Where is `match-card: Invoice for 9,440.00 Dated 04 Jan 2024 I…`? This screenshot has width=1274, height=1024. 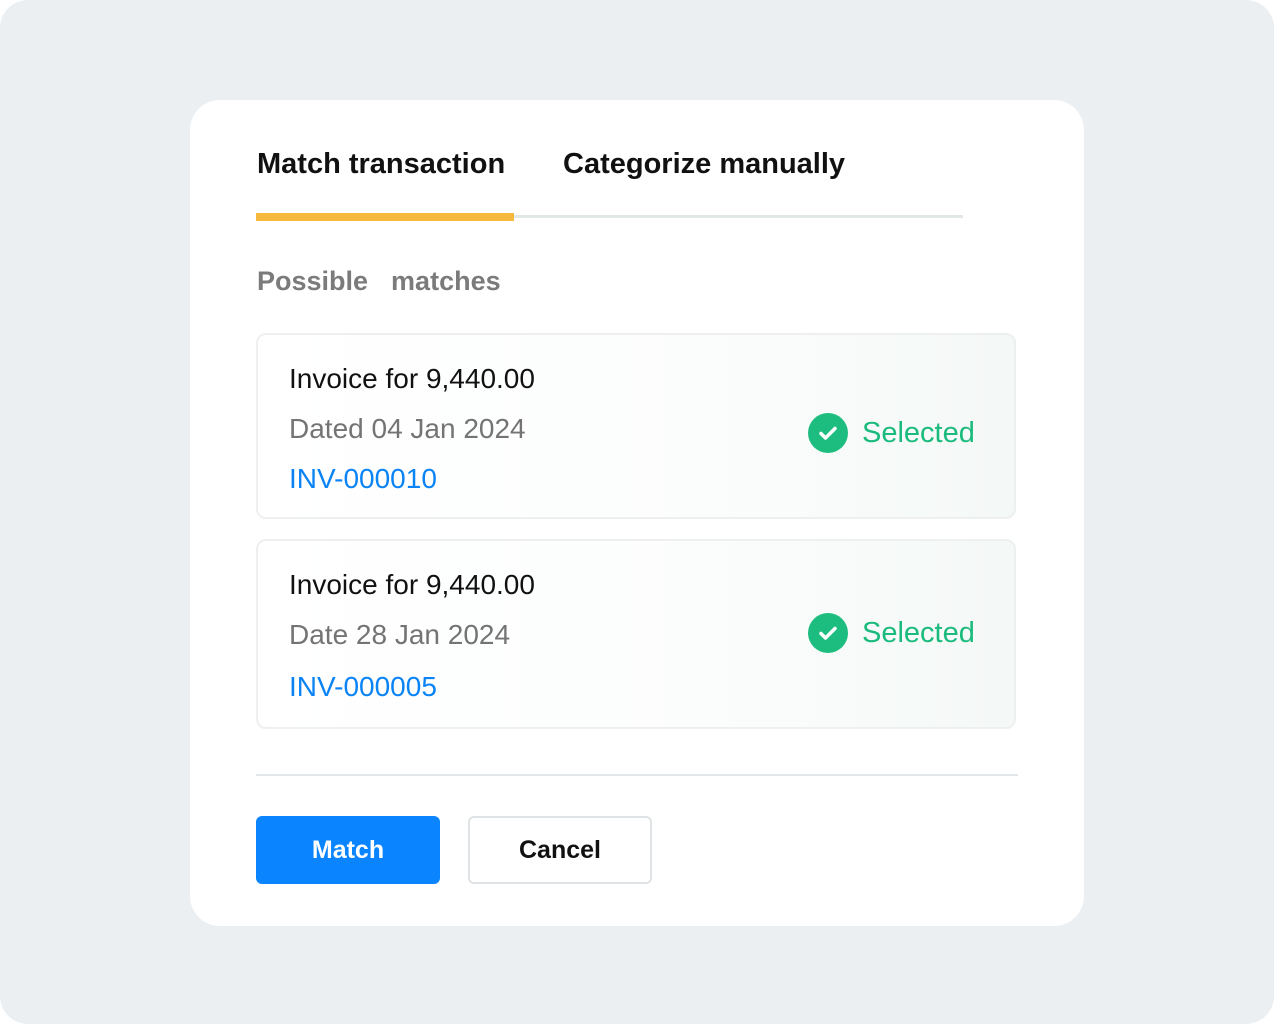
match-card: Invoice for 9,440.00 Dated 04 Jan 2024 I… is located at coordinates (636, 426).